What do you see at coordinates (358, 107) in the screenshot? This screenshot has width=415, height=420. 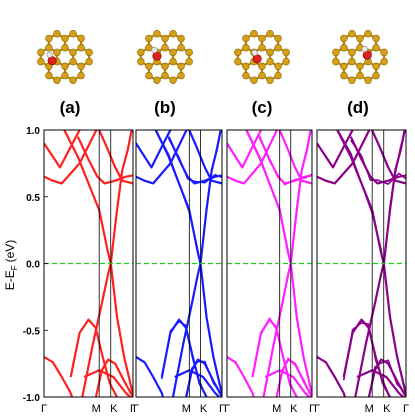 I see `panel-label-4: (d)` at bounding box center [358, 107].